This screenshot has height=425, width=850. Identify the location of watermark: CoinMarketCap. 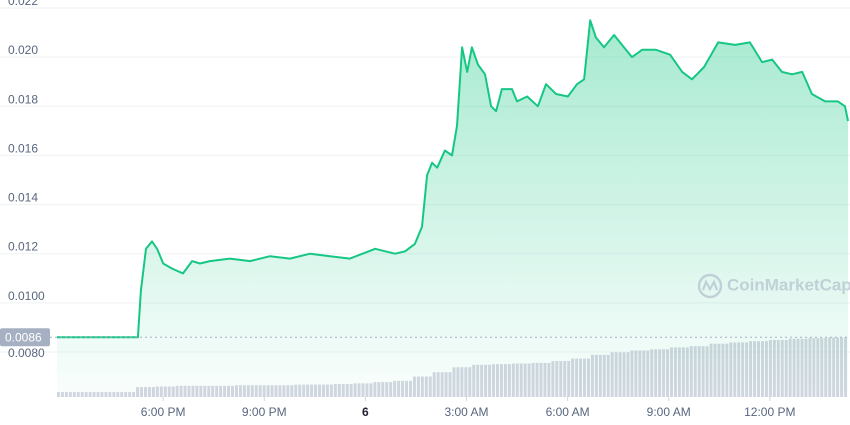
(788, 284).